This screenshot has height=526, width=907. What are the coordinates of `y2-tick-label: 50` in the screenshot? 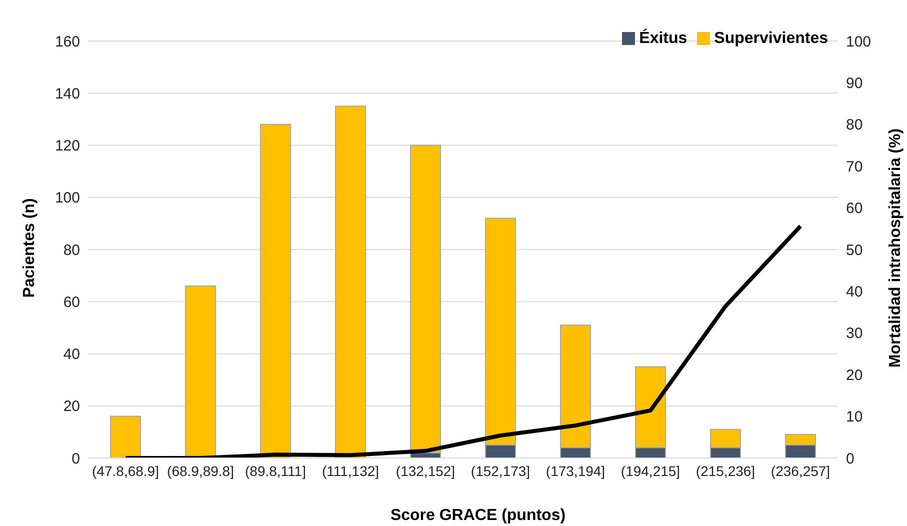 It's located at (854, 250).